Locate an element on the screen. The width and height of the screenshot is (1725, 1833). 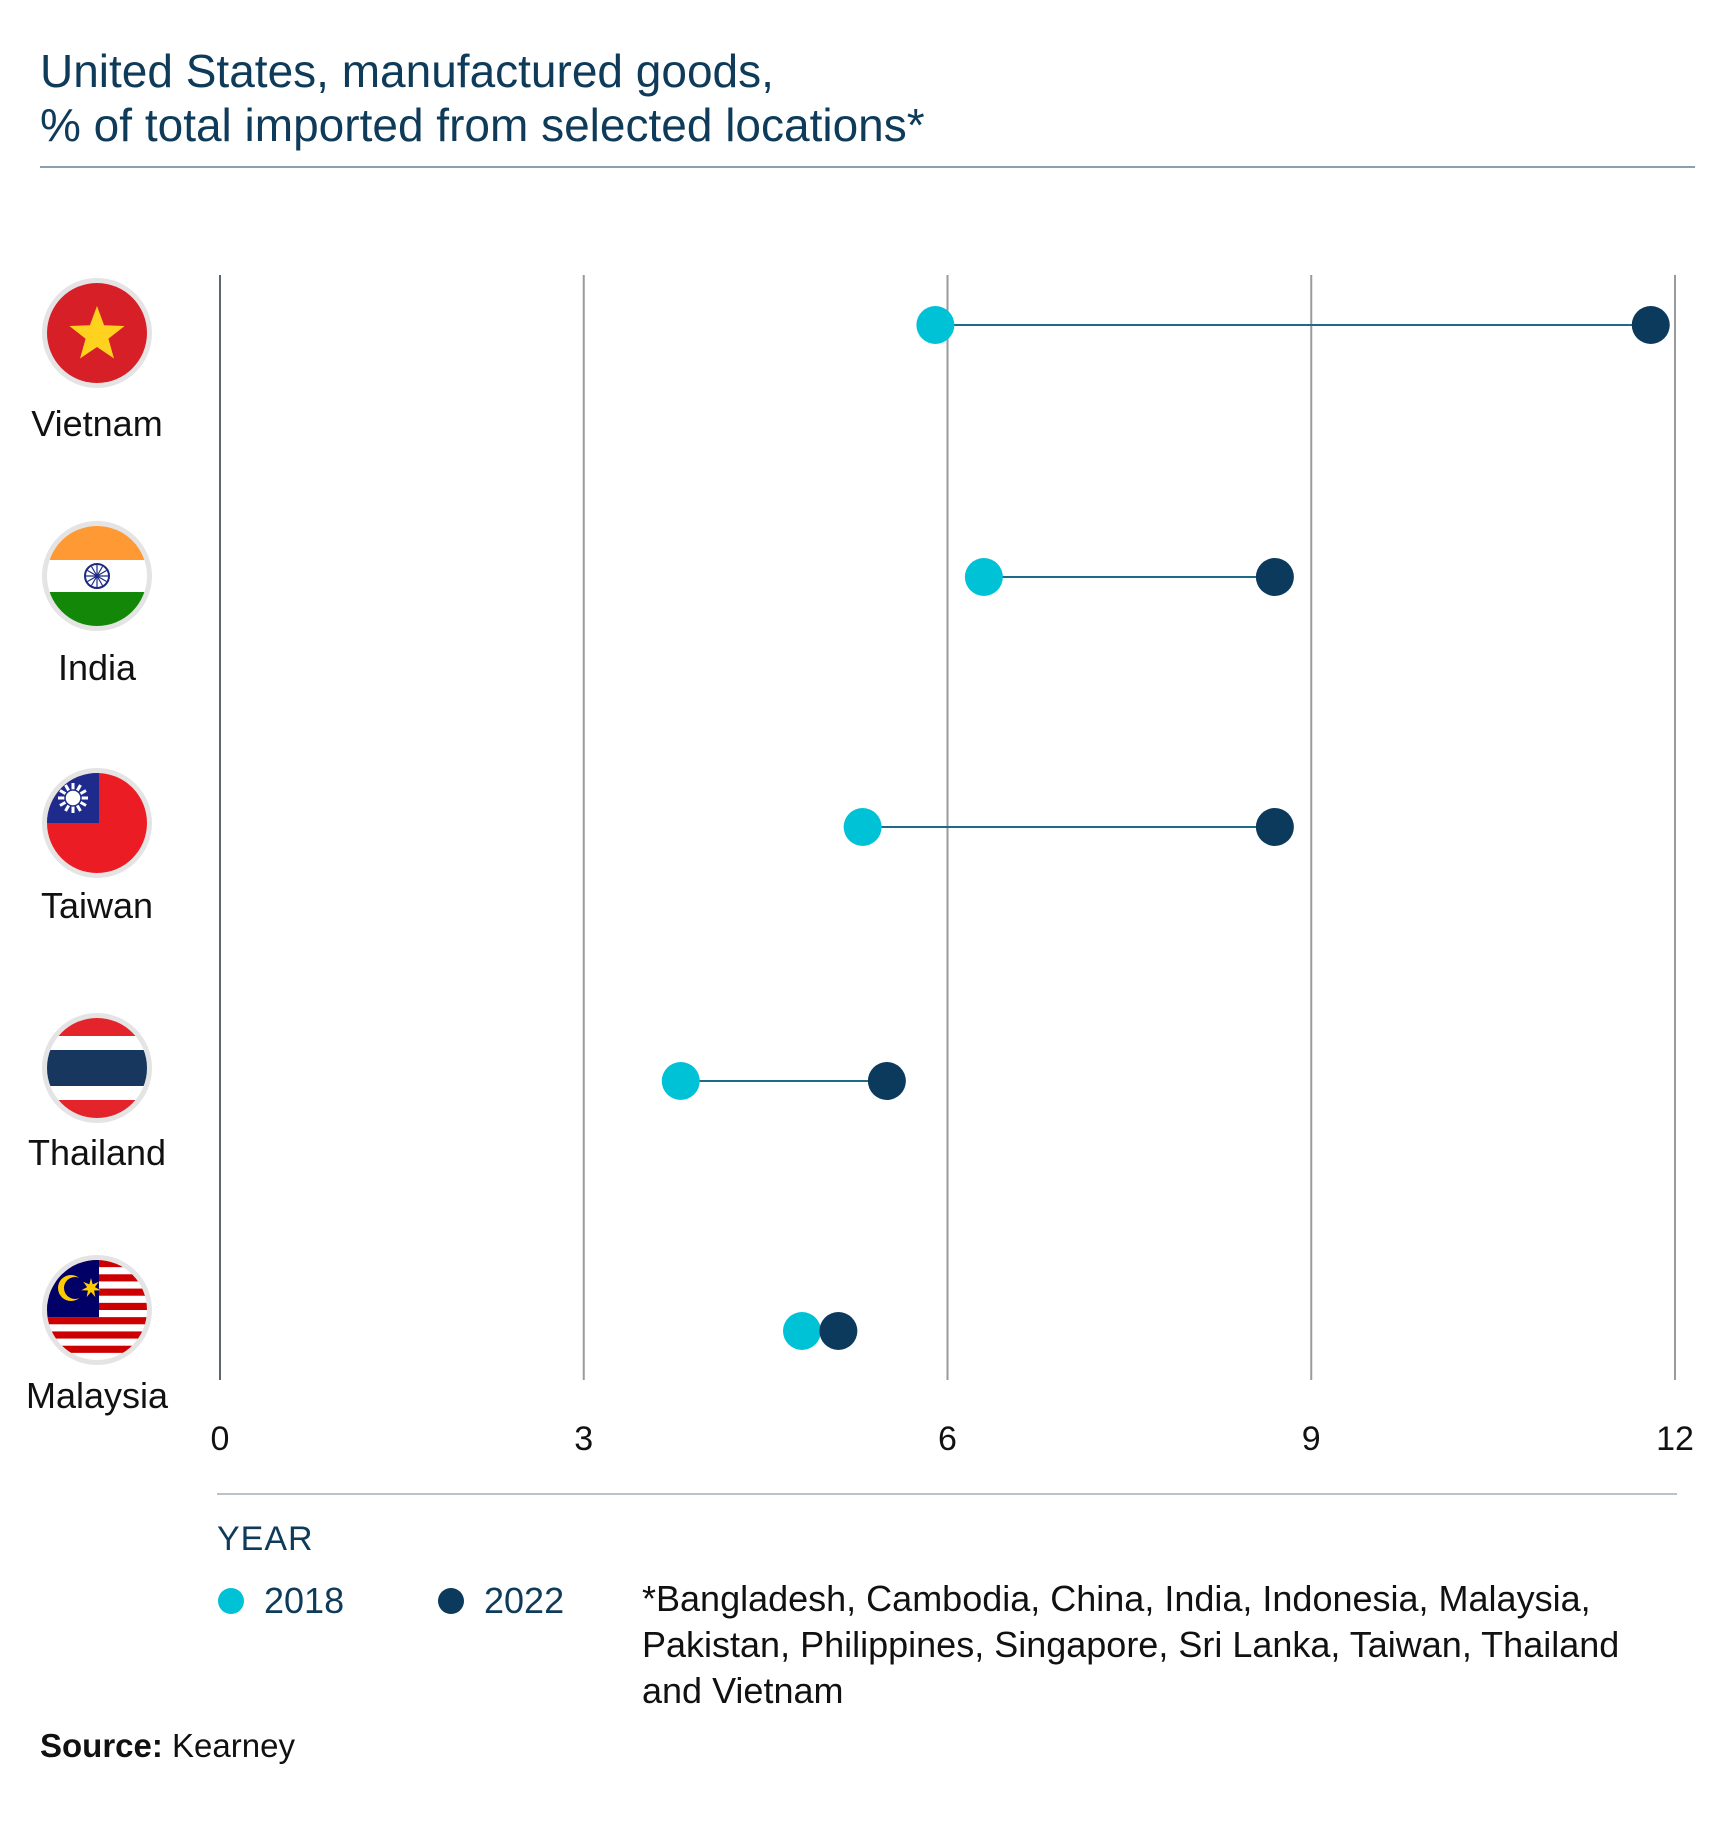
legend-item-2018: 2018 is located at coordinates (281, 1601).